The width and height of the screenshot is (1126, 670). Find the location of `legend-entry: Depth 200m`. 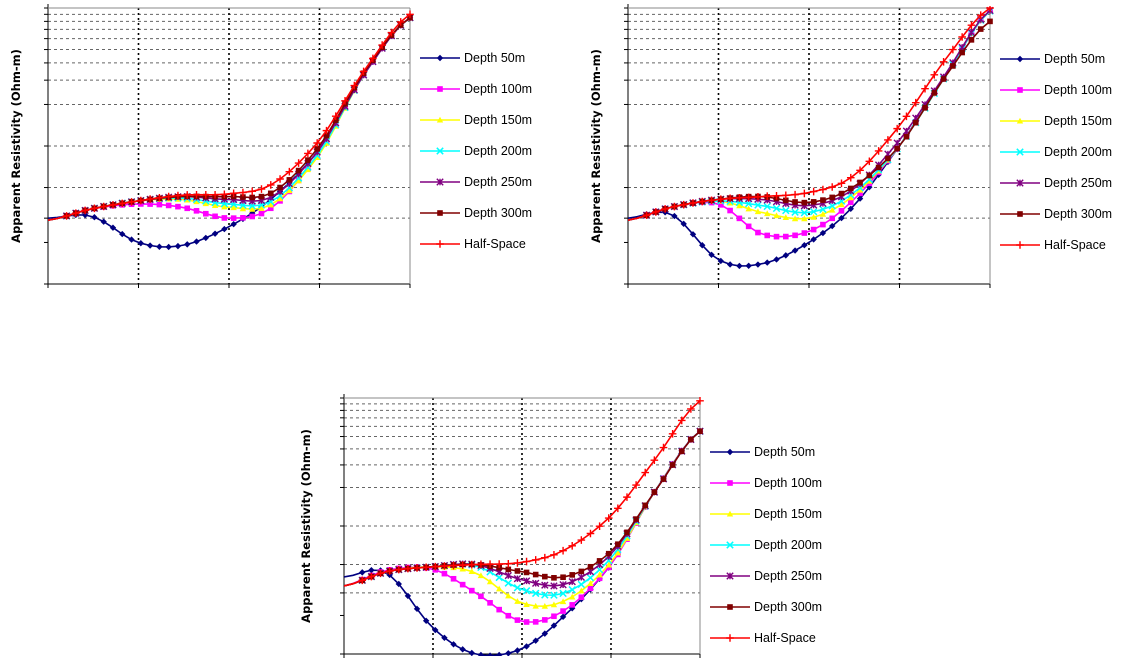

legend-entry: Depth 200m is located at coordinates (1056, 152).